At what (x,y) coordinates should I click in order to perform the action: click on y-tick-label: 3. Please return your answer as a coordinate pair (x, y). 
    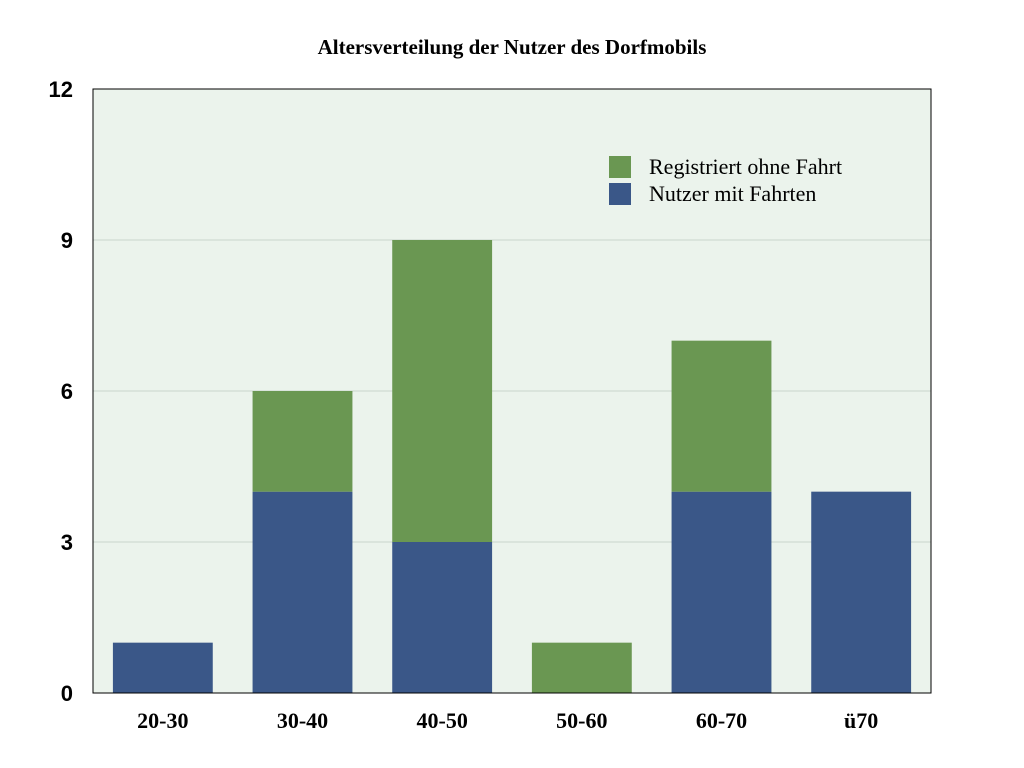
    Looking at the image, I should click on (67, 542).